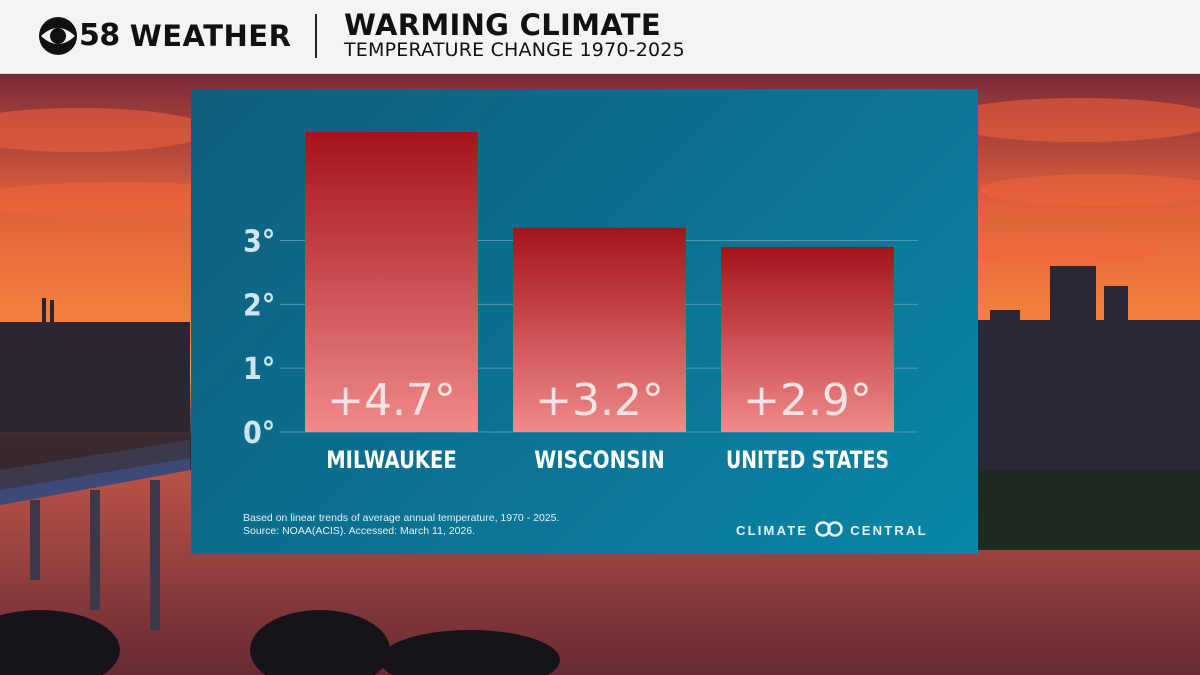 This screenshot has height=675, width=1200. What do you see at coordinates (210, 36) in the screenshot?
I see `station-name: WEATHER` at bounding box center [210, 36].